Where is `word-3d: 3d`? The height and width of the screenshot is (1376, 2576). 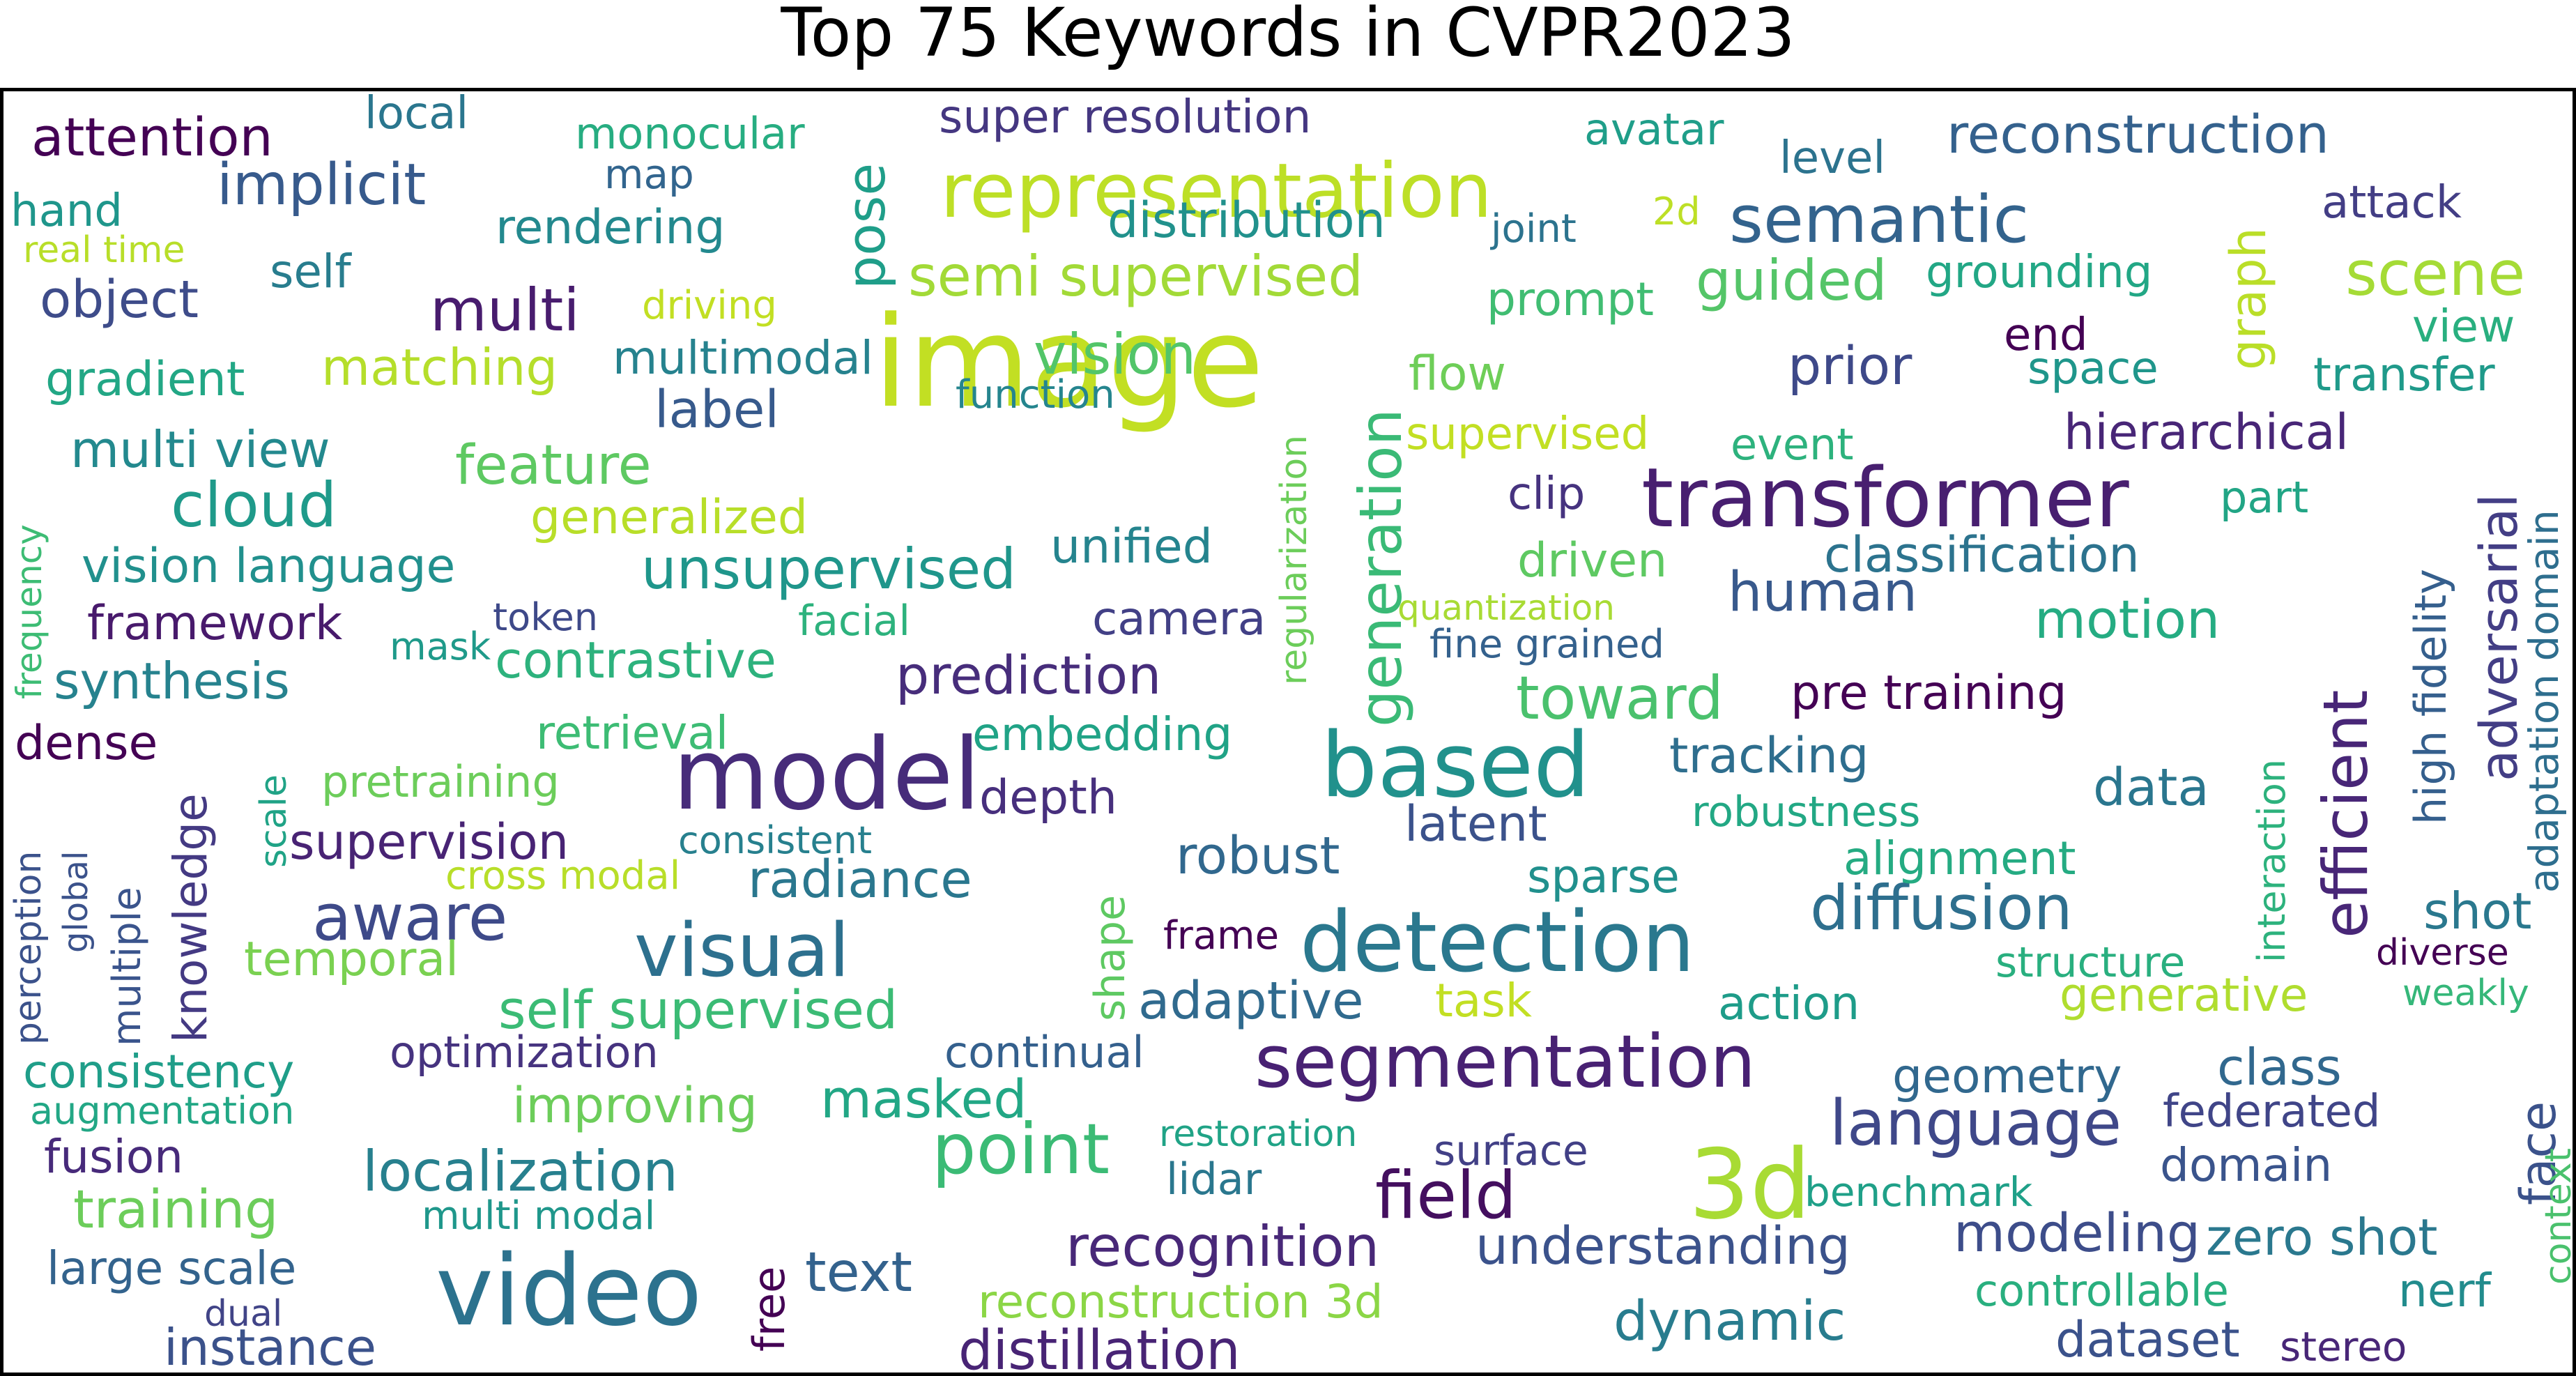
word-3d: 3d is located at coordinates (1750, 1185).